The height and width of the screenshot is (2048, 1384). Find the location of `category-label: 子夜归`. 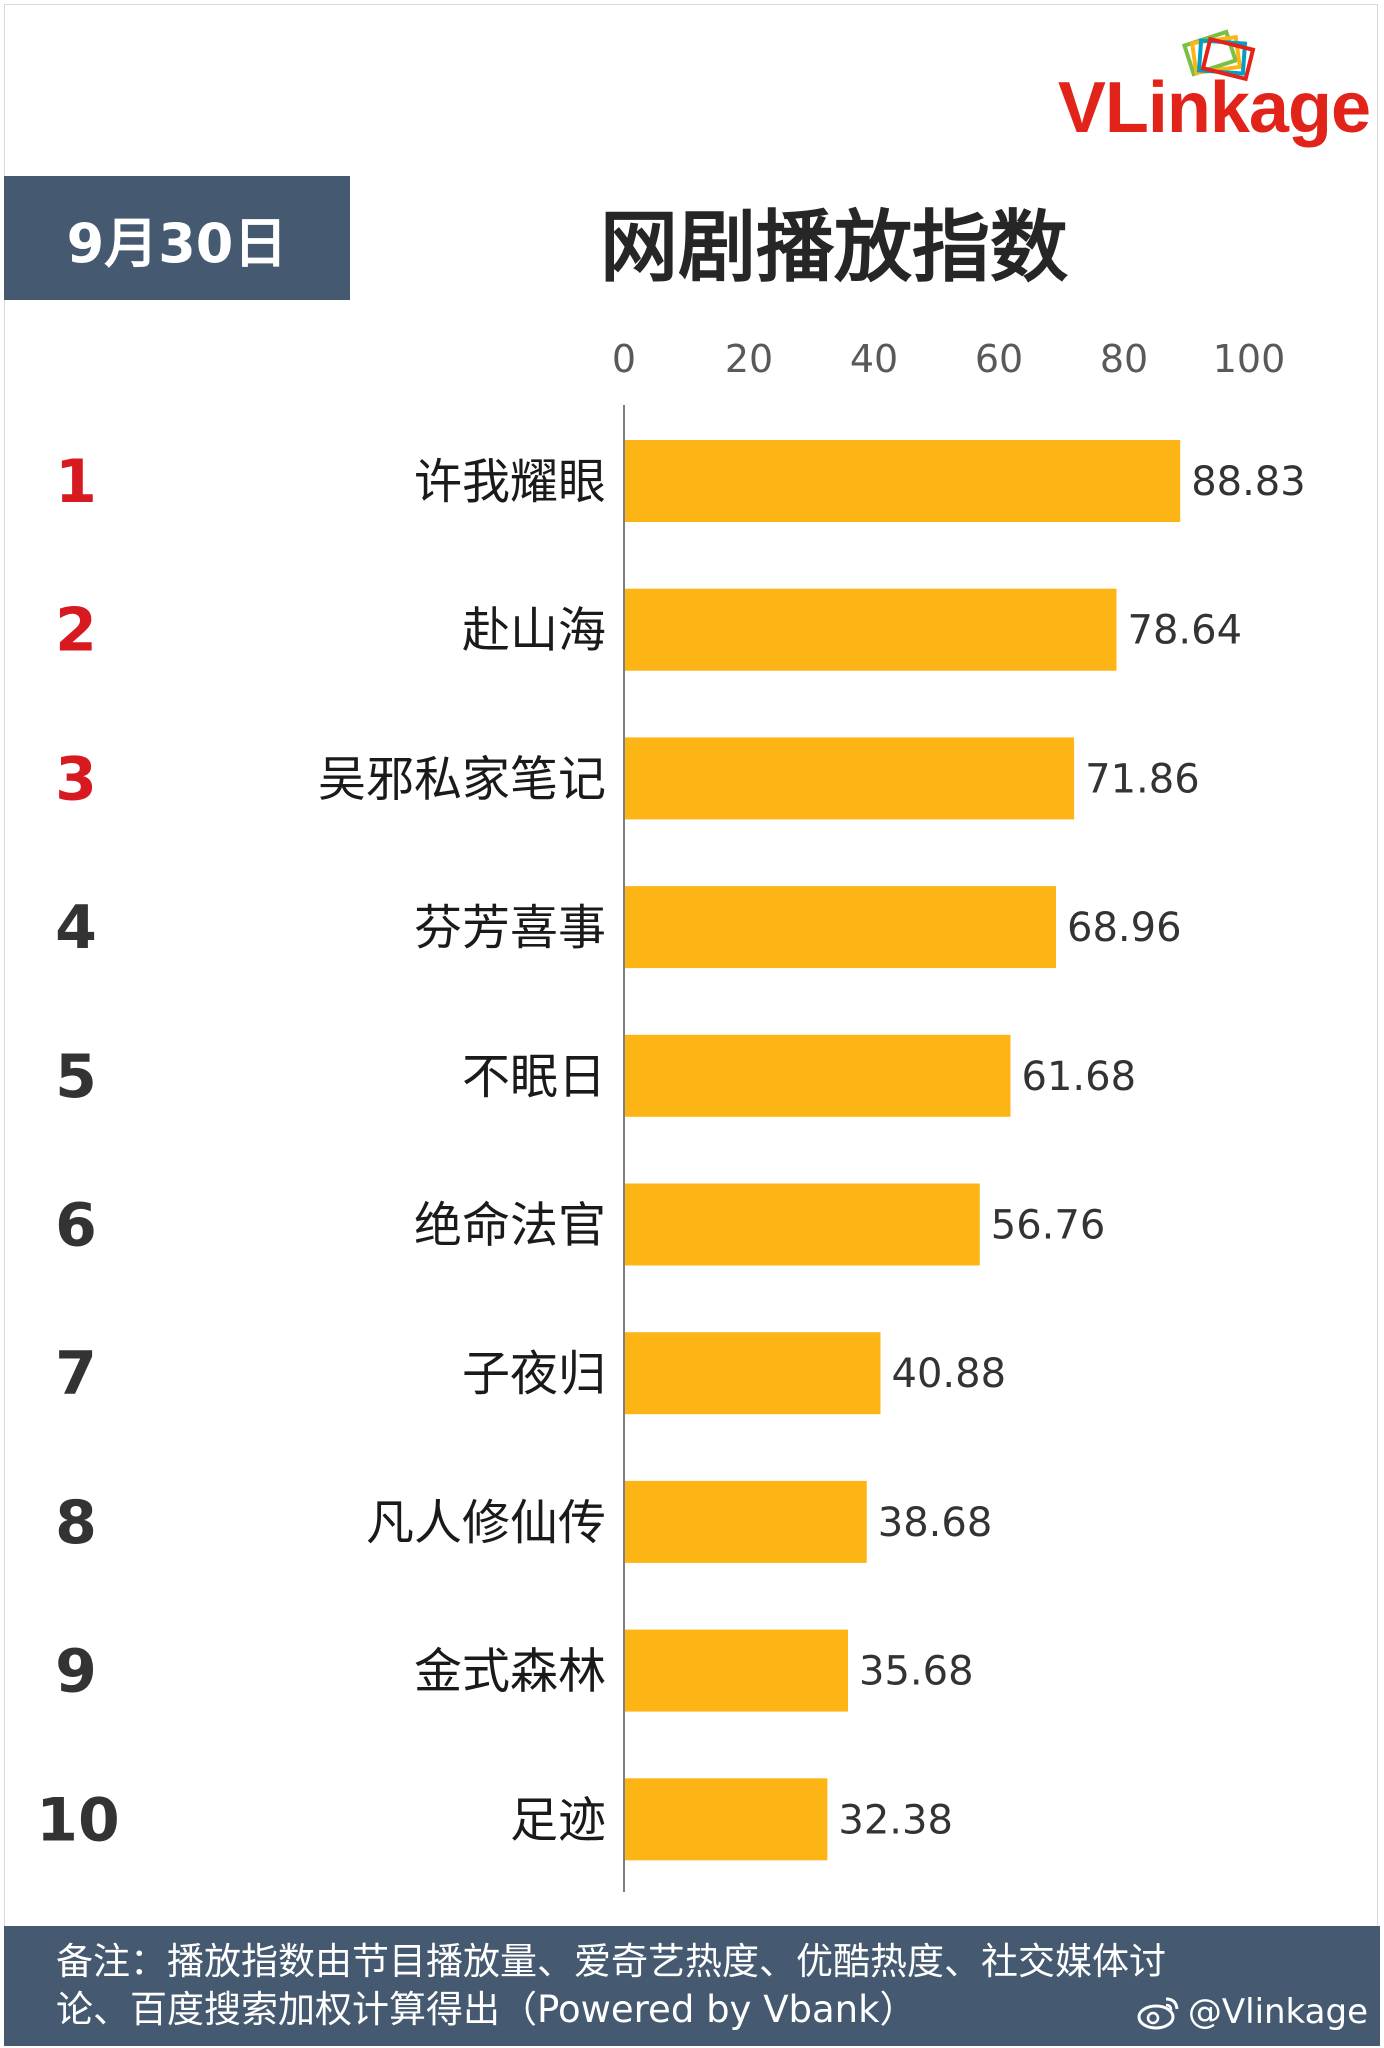

category-label: 子夜归 is located at coordinates (534, 1374).